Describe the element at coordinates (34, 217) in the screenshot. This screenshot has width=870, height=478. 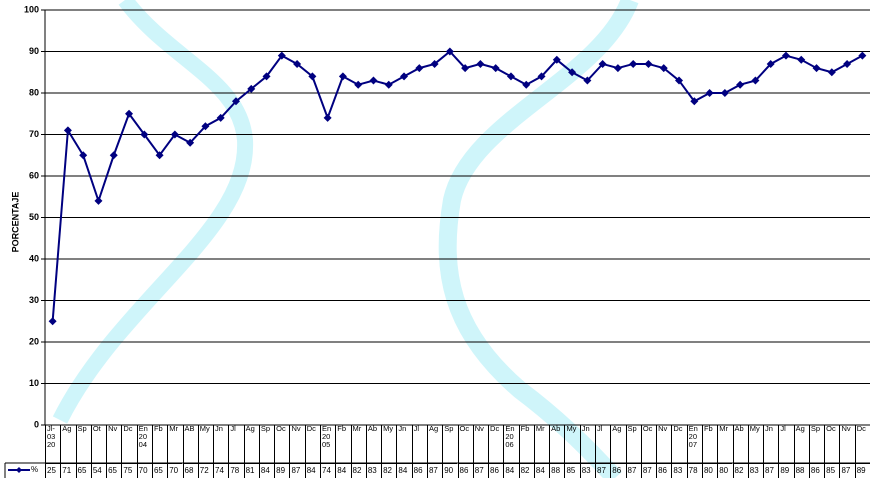
I see `y-tick-label: 50` at that location.